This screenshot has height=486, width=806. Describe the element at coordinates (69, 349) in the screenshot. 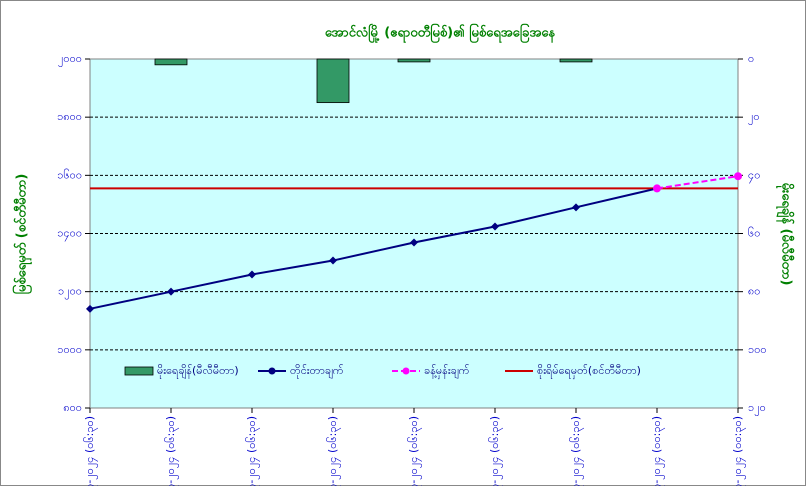

I see `y-tick-label: ၁၀၀၀` at that location.